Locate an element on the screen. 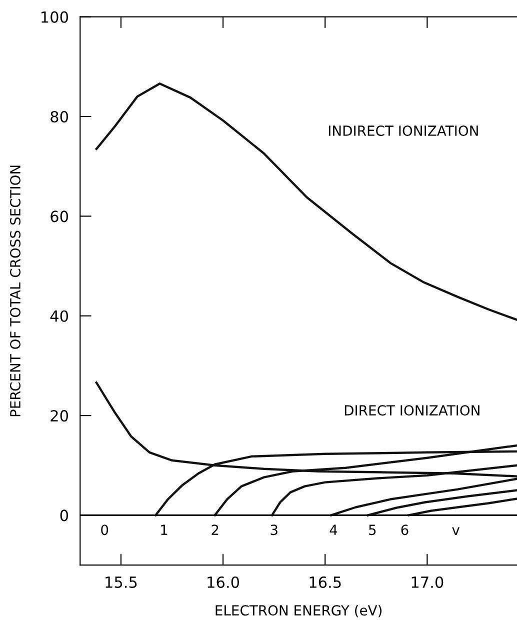 The image size is (517, 623). y-tick-label: 100 is located at coordinates (55, 17).